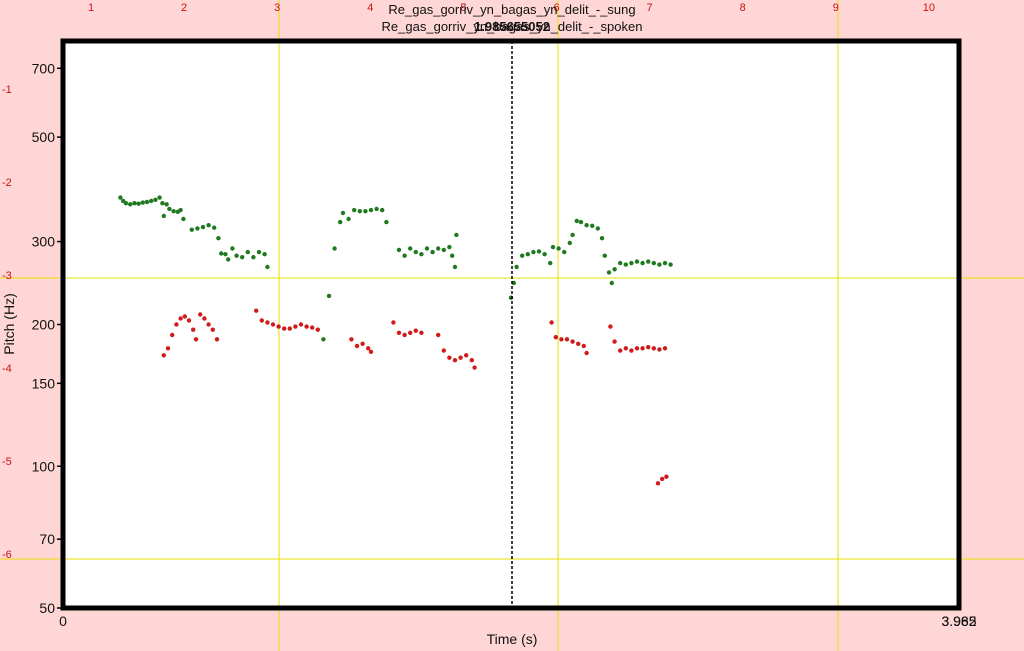 This screenshot has height=651, width=1024. I want to click on left-axis-ticks: -1 -2 -3 -4 -5 -6, so click(7, 322).